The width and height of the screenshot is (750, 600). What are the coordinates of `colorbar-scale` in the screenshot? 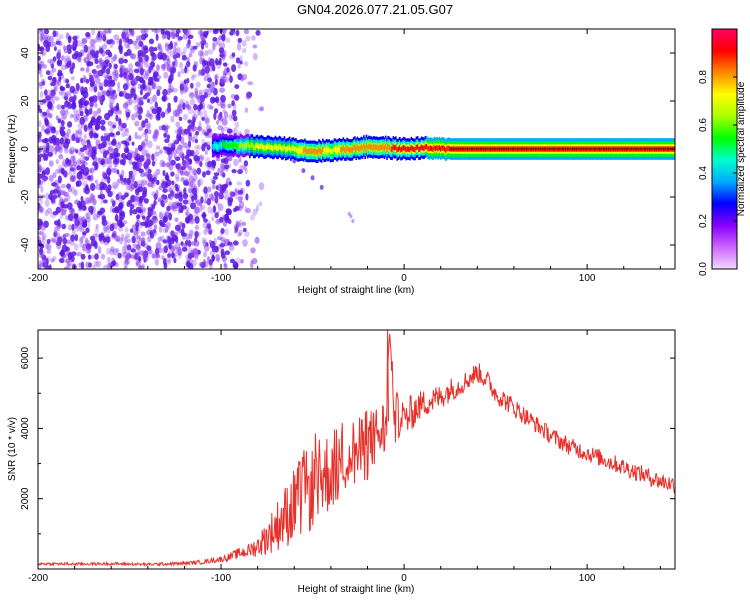 It's located at (724, 149).